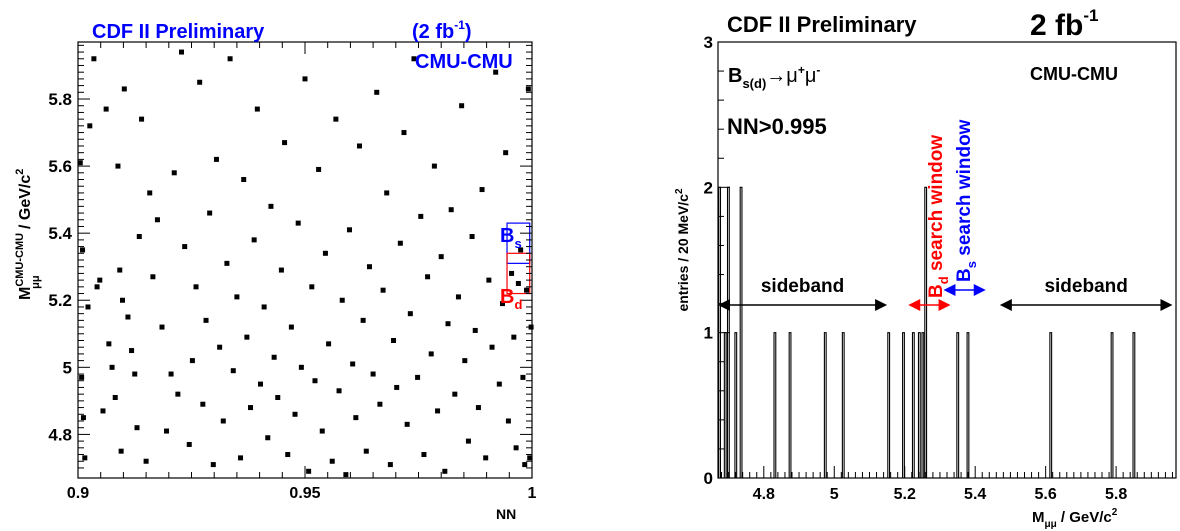  What do you see at coordinates (947, 484) in the screenshot?
I see `histogram-x-ticks: 4.8 5 5.2 5.4 5.6 5.8` at bounding box center [947, 484].